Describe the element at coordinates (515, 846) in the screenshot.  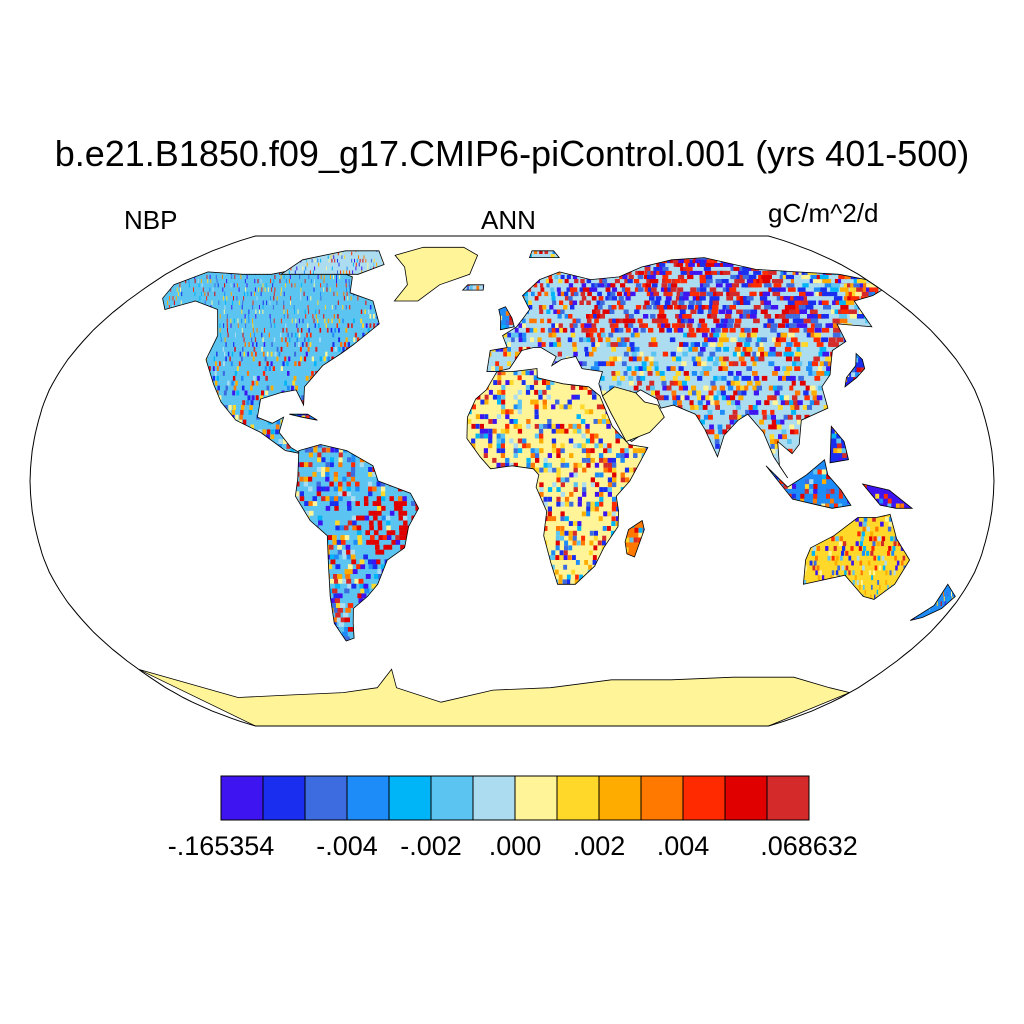
I see `colorbar-tick-3: .000` at that location.